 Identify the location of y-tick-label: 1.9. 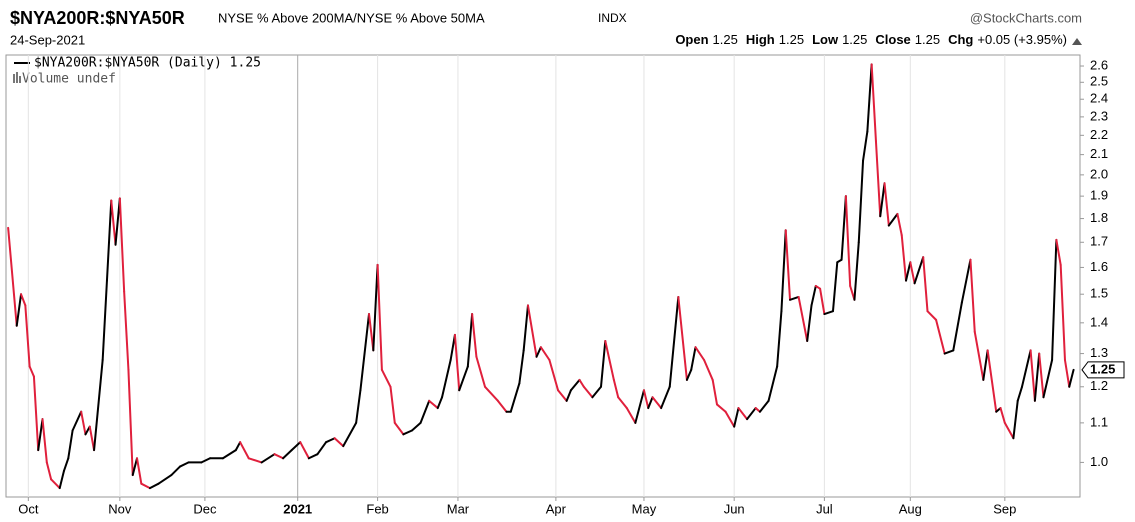
(1099, 195).